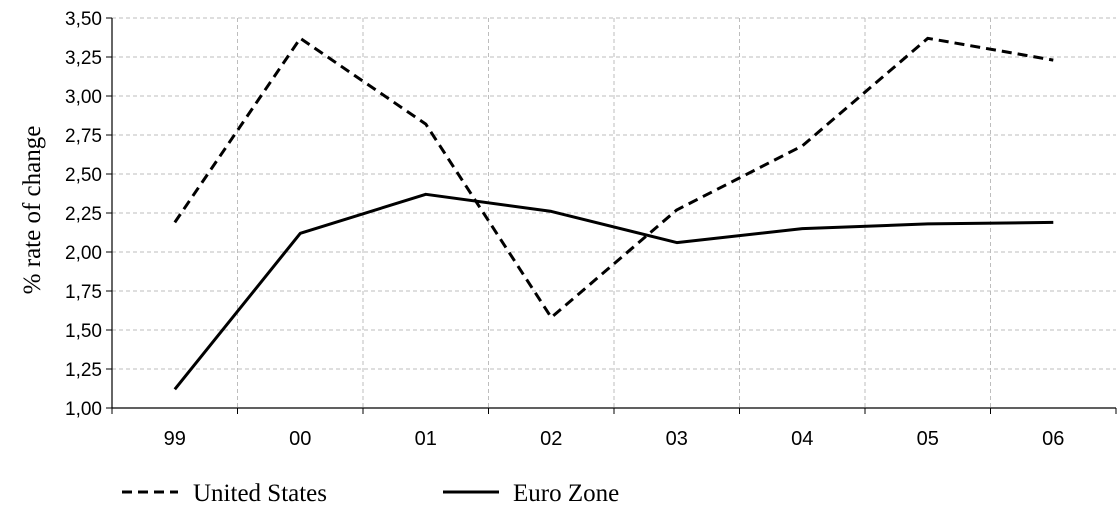  What do you see at coordinates (614, 429) in the screenshot?
I see `x-axis-ticks: 99 00 01 02 03 04 05 06` at bounding box center [614, 429].